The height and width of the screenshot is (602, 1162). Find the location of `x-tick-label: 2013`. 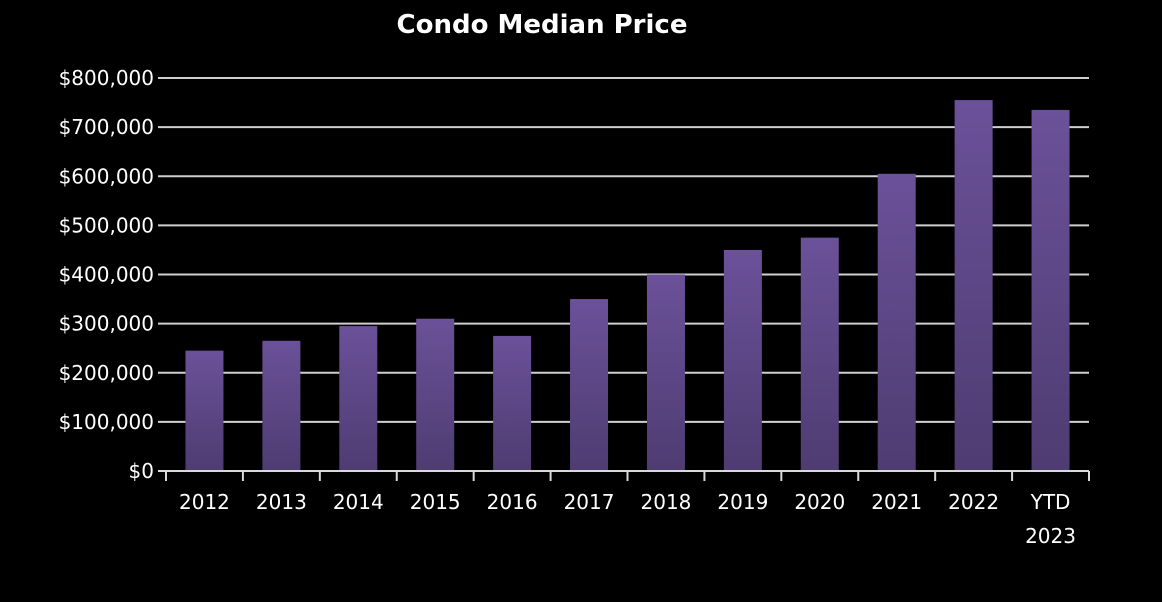

x-tick-label: 2013 is located at coordinates (281, 502).